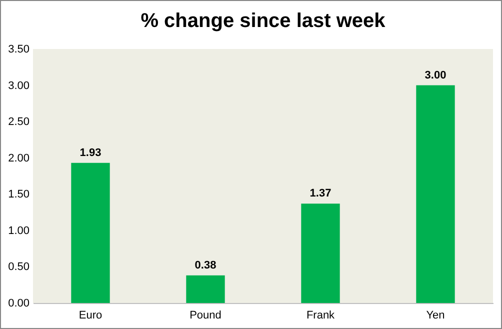 The width and height of the screenshot is (502, 329). I want to click on y-tick-label: 3.50, so click(19, 50).